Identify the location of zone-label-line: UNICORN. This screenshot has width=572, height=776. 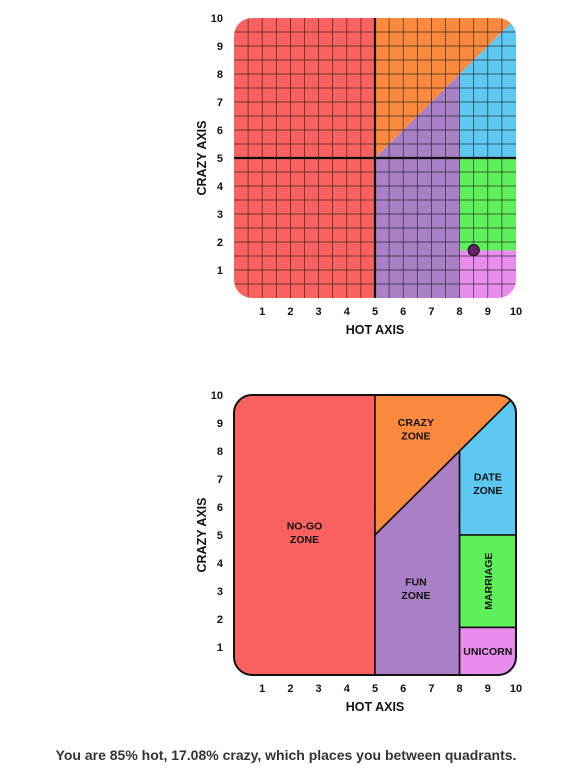
(487, 652).